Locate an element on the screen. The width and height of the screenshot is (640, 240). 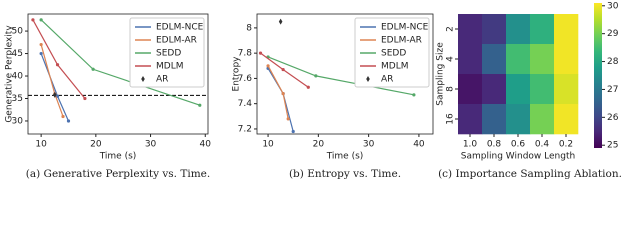
caption: (c) Importance Sampling Ablation. is located at coordinates (530, 174).